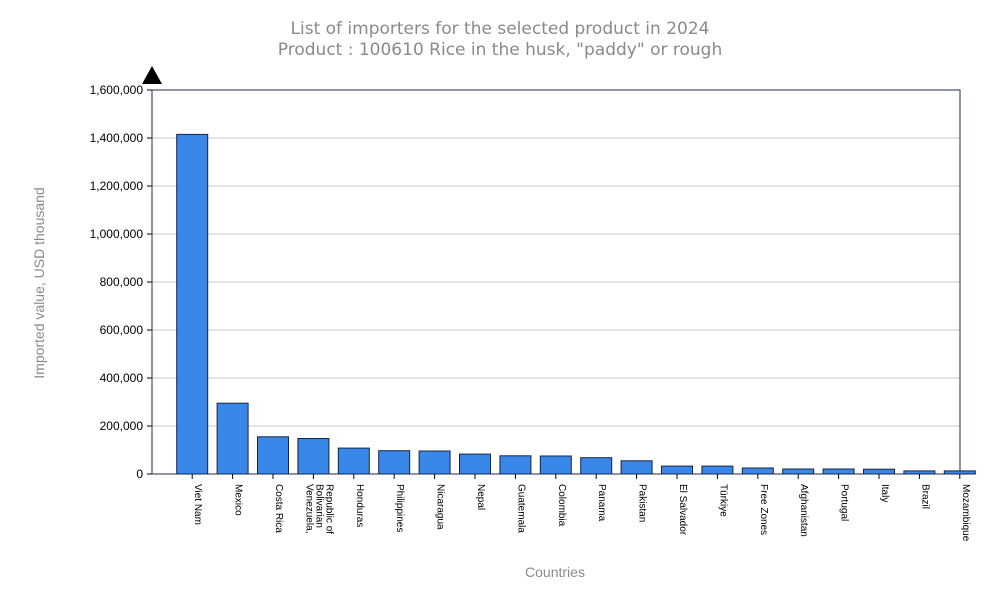  Describe the element at coordinates (924, 496) in the screenshot. I see `x-tick-label: Brazil` at that location.